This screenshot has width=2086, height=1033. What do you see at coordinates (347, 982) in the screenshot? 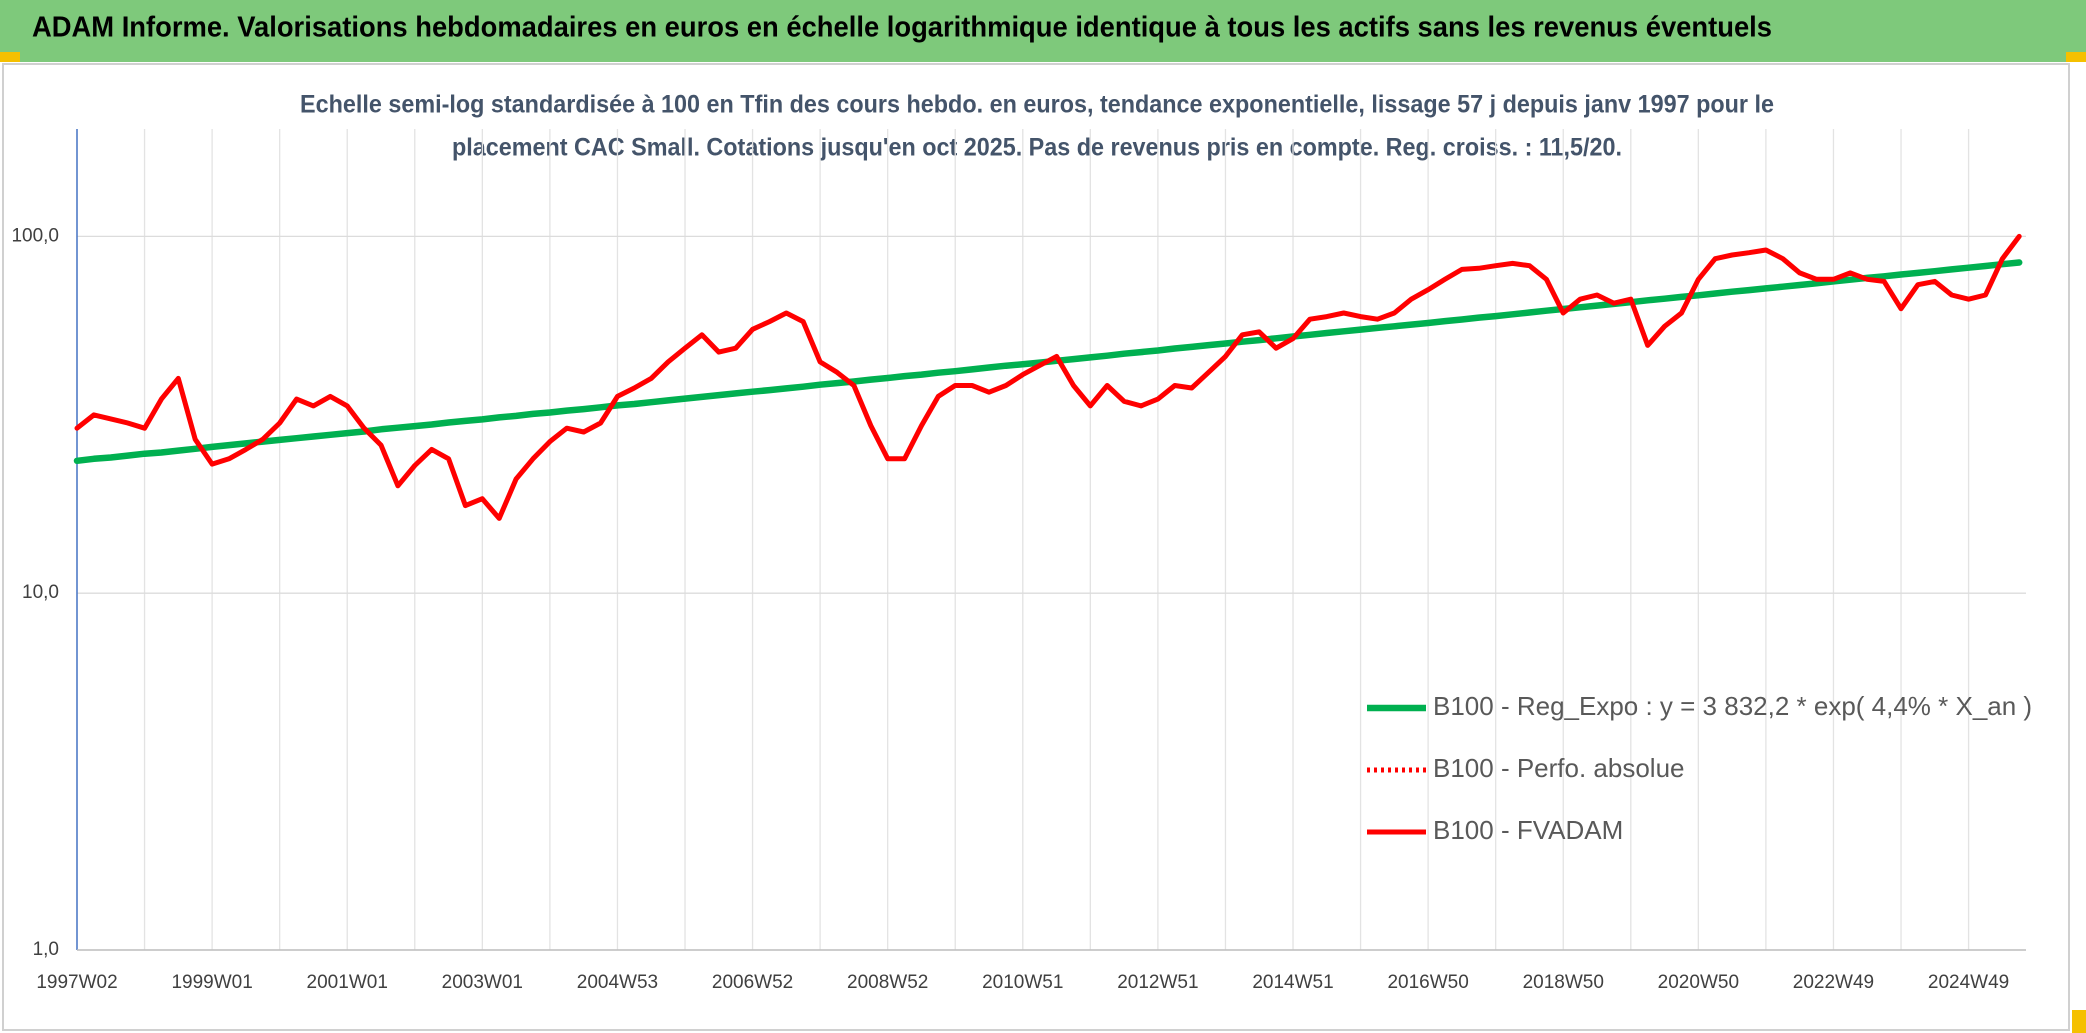
I see `x-tick-label: 2001W01` at bounding box center [347, 982].